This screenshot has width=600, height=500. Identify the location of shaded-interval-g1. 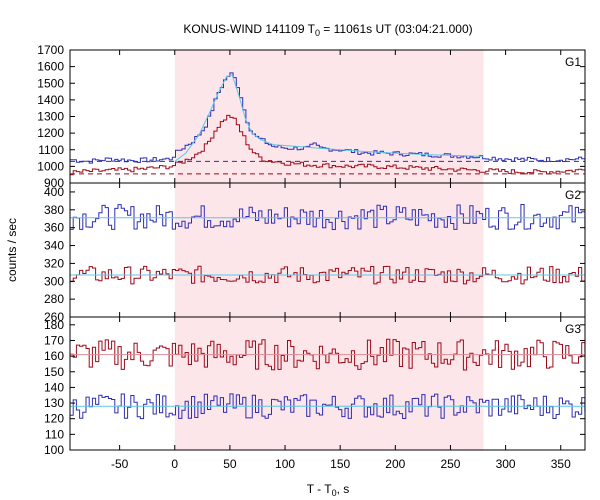
(329, 116).